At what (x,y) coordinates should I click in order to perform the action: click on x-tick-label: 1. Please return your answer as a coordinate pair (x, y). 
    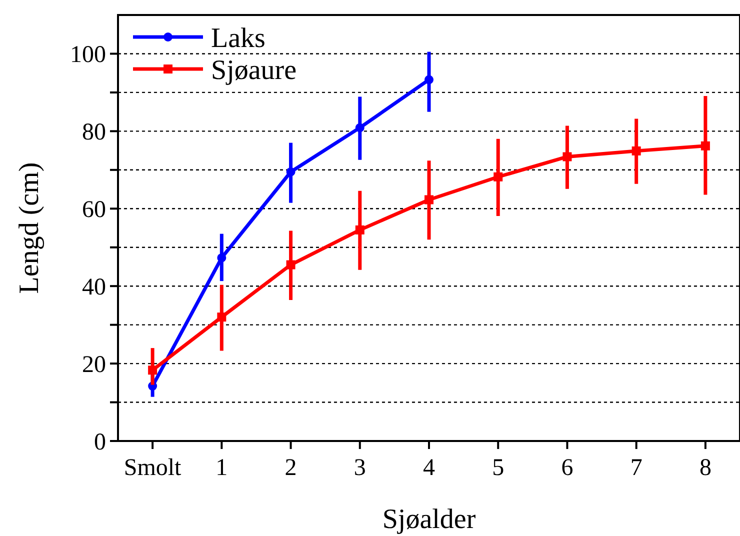
    Looking at the image, I should click on (222, 468).